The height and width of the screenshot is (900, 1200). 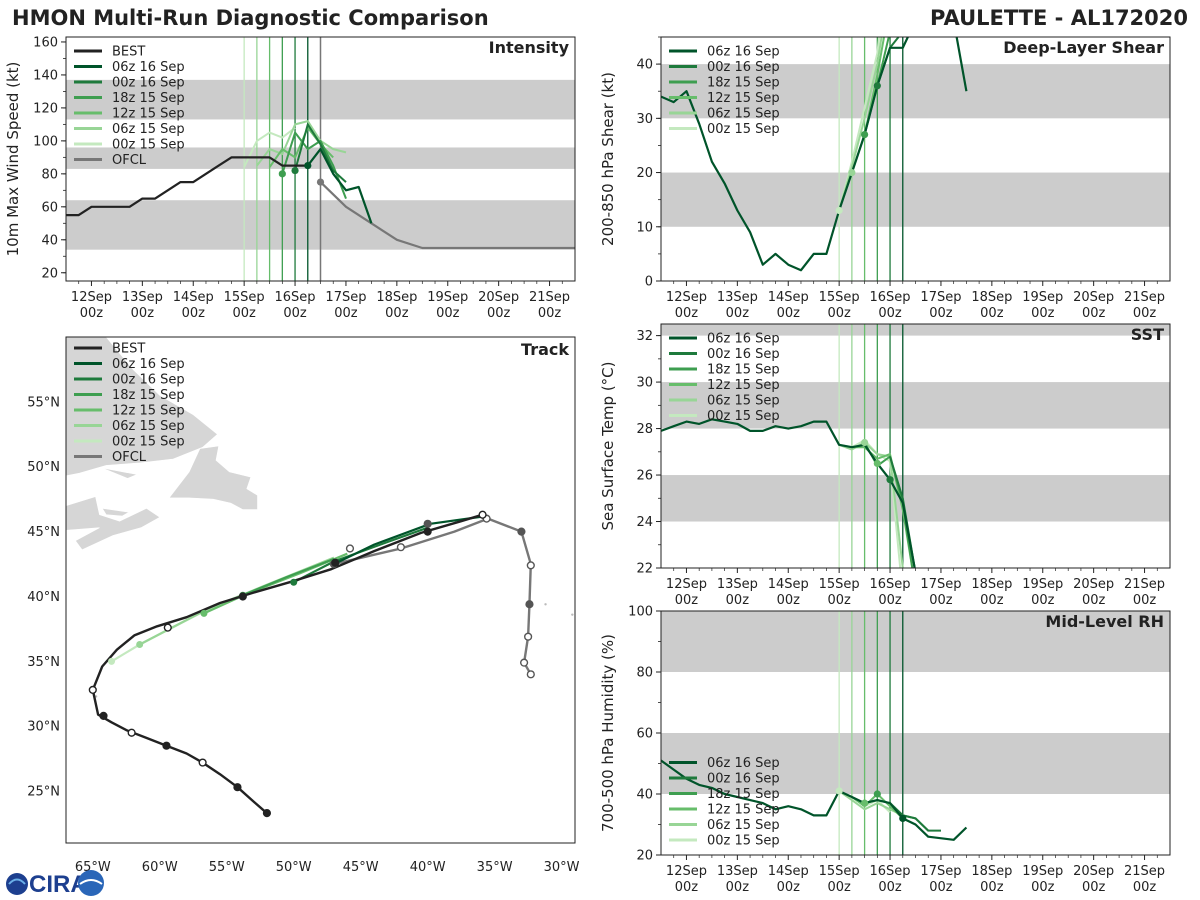 I want to click on sst-series-run_06z16, so click(x=788, y=493).